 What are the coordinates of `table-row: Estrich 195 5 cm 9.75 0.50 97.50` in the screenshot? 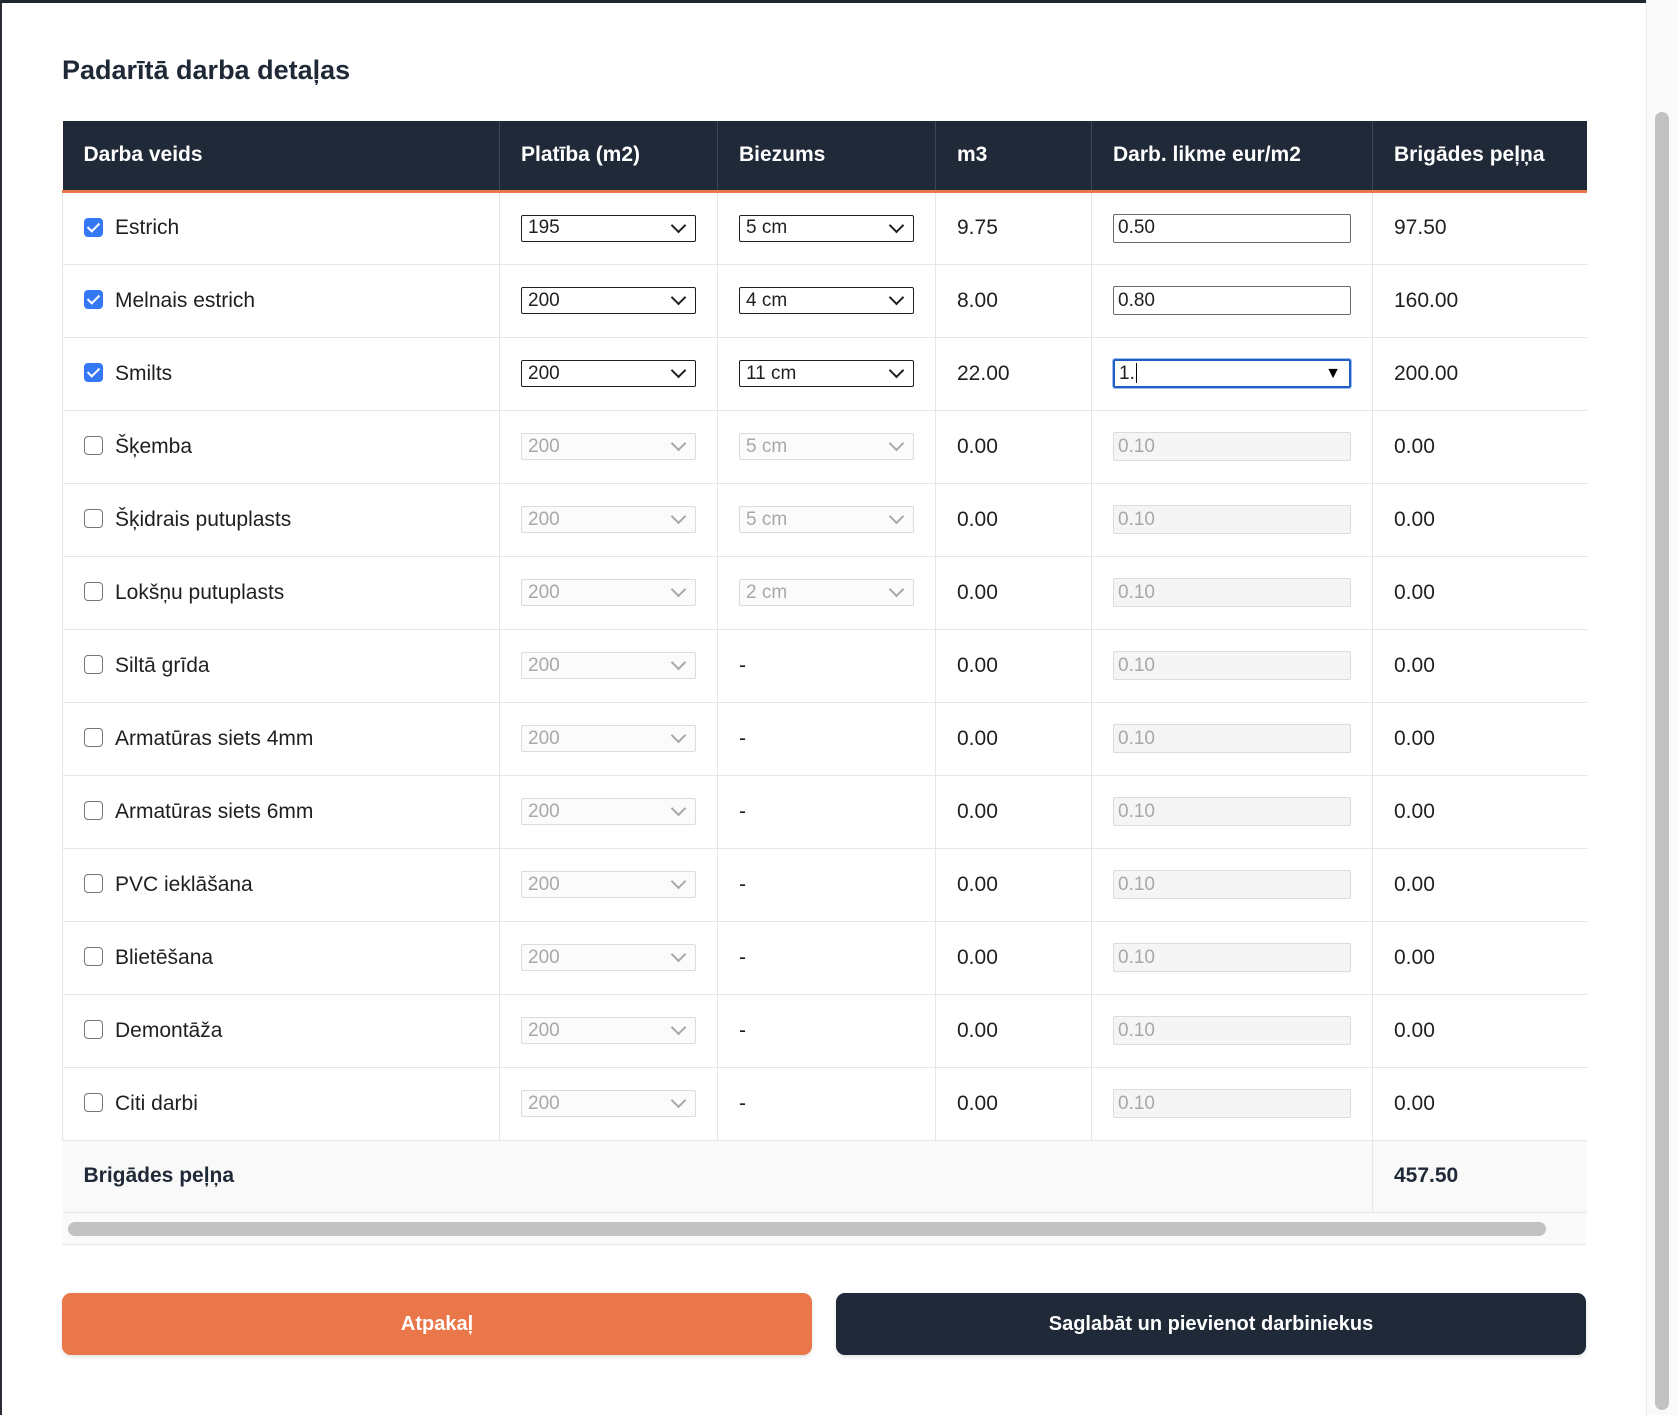 It's located at (824, 228).